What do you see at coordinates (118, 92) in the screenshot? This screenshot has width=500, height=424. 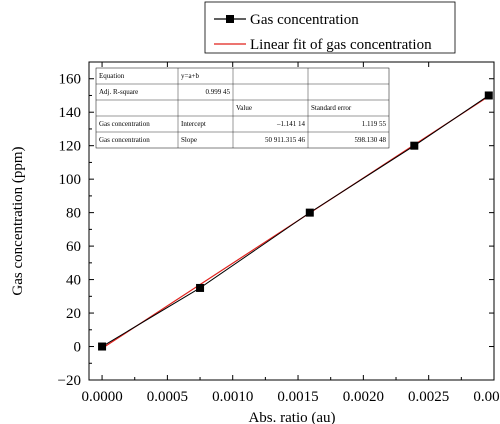 I see `table-cell: Adj. R-square` at bounding box center [118, 92].